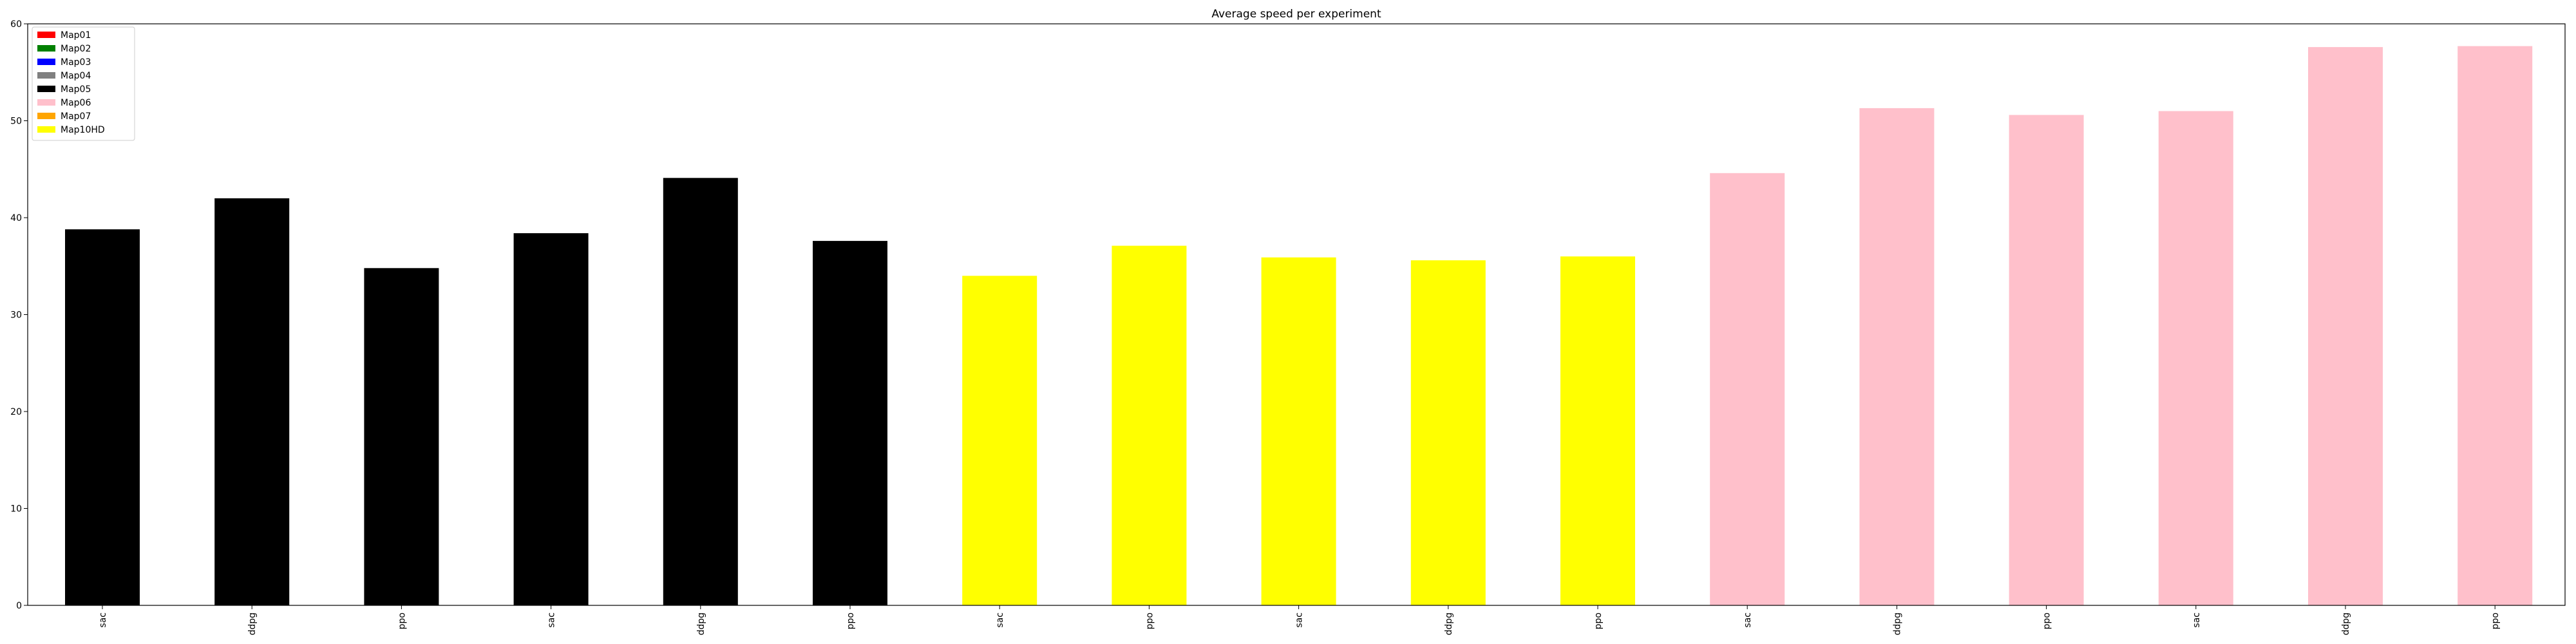  Describe the element at coordinates (16, 24) in the screenshot. I see `y-tick-label: 60` at that location.